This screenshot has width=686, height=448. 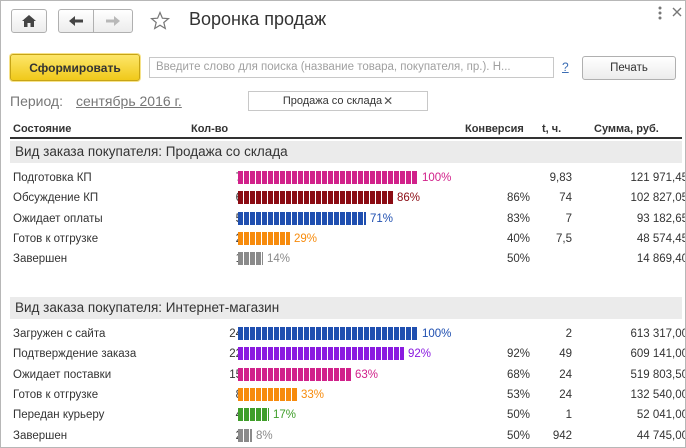 I want to click on row-time: 7,5, so click(x=564, y=238).